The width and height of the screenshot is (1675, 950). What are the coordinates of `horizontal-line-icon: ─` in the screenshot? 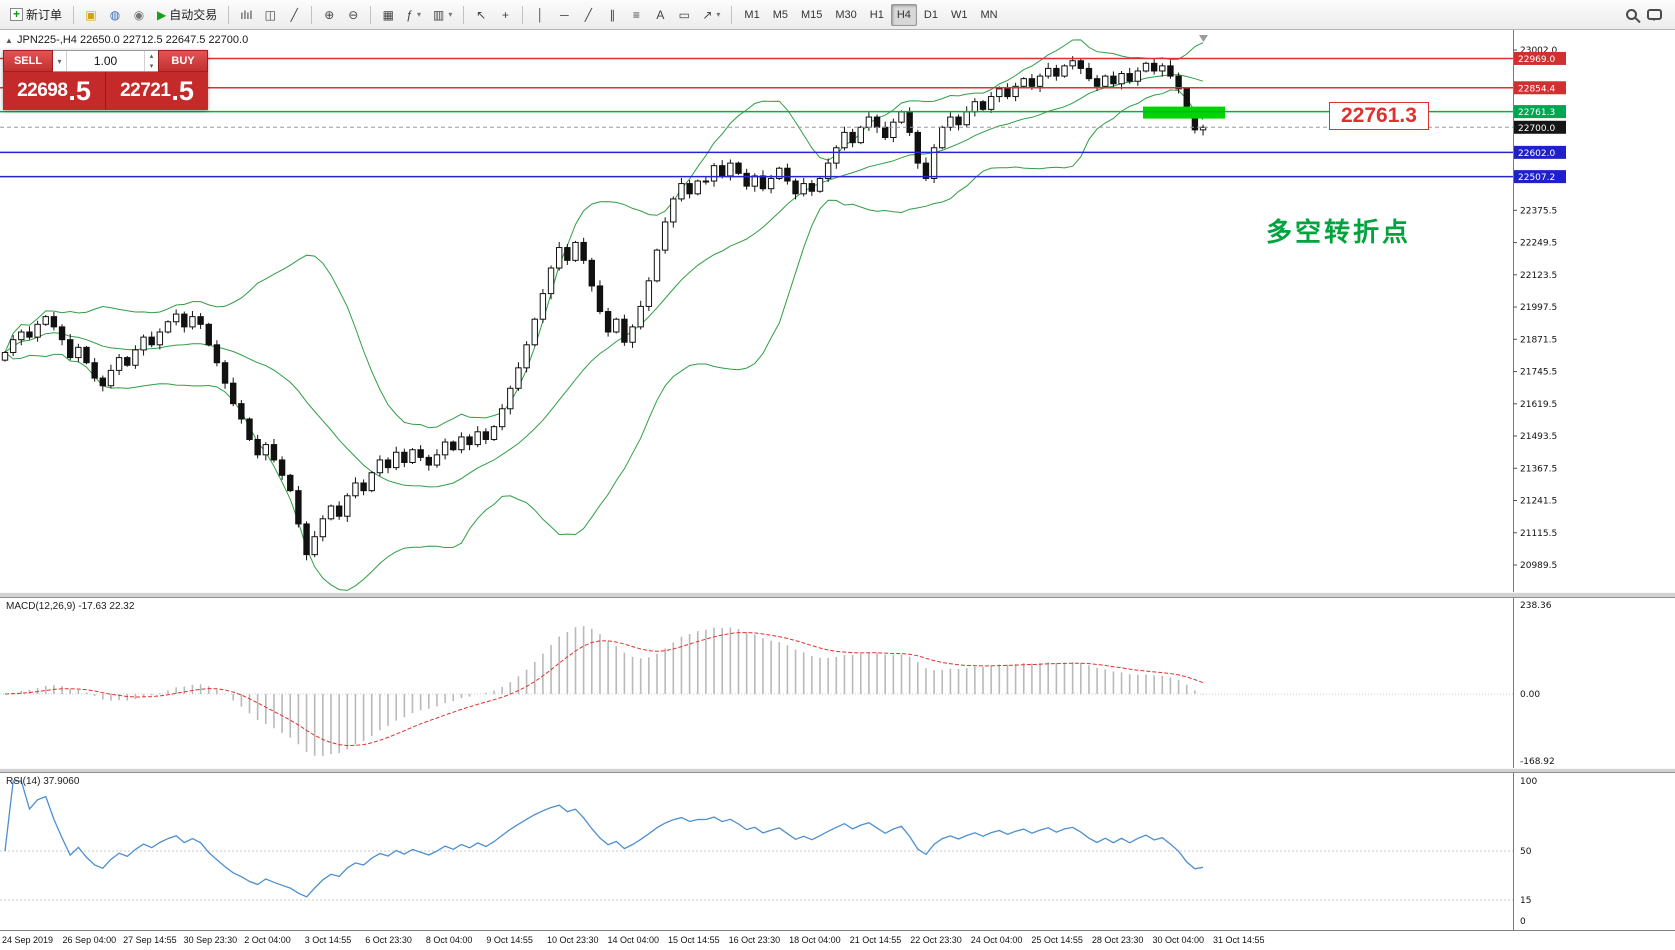 It's located at (564, 14).